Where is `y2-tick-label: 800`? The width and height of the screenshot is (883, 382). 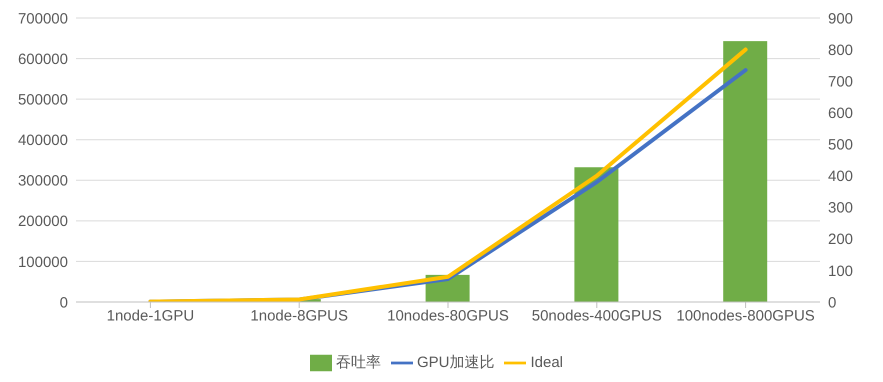 y2-tick-label: 800 is located at coordinates (841, 50).